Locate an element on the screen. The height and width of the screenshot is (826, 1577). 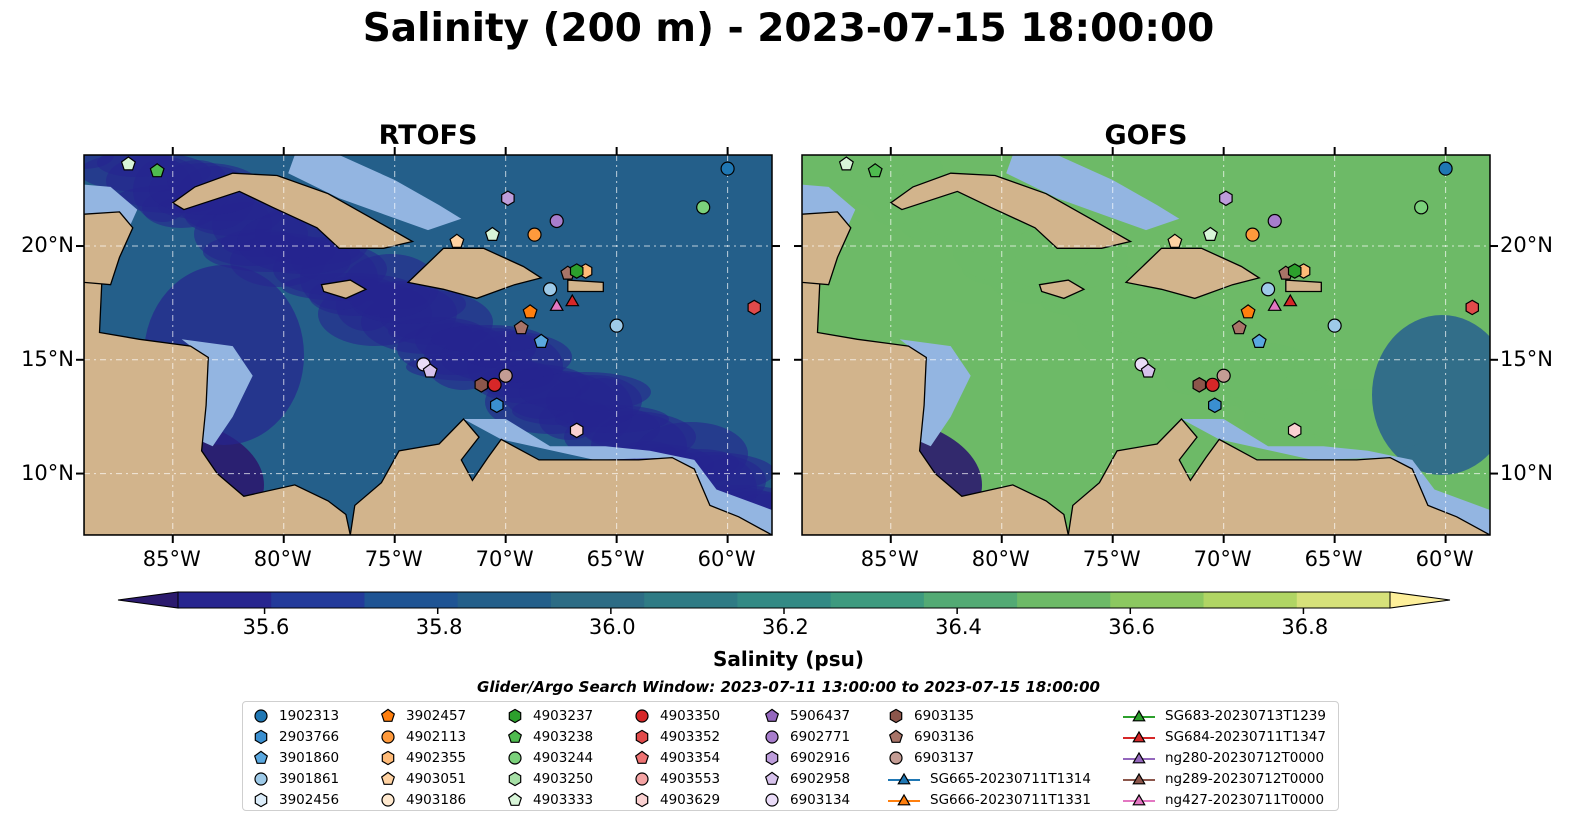
legend-column: 4903350 4903352 4903354 4903553 4903629 is located at coordinates (677, 757).